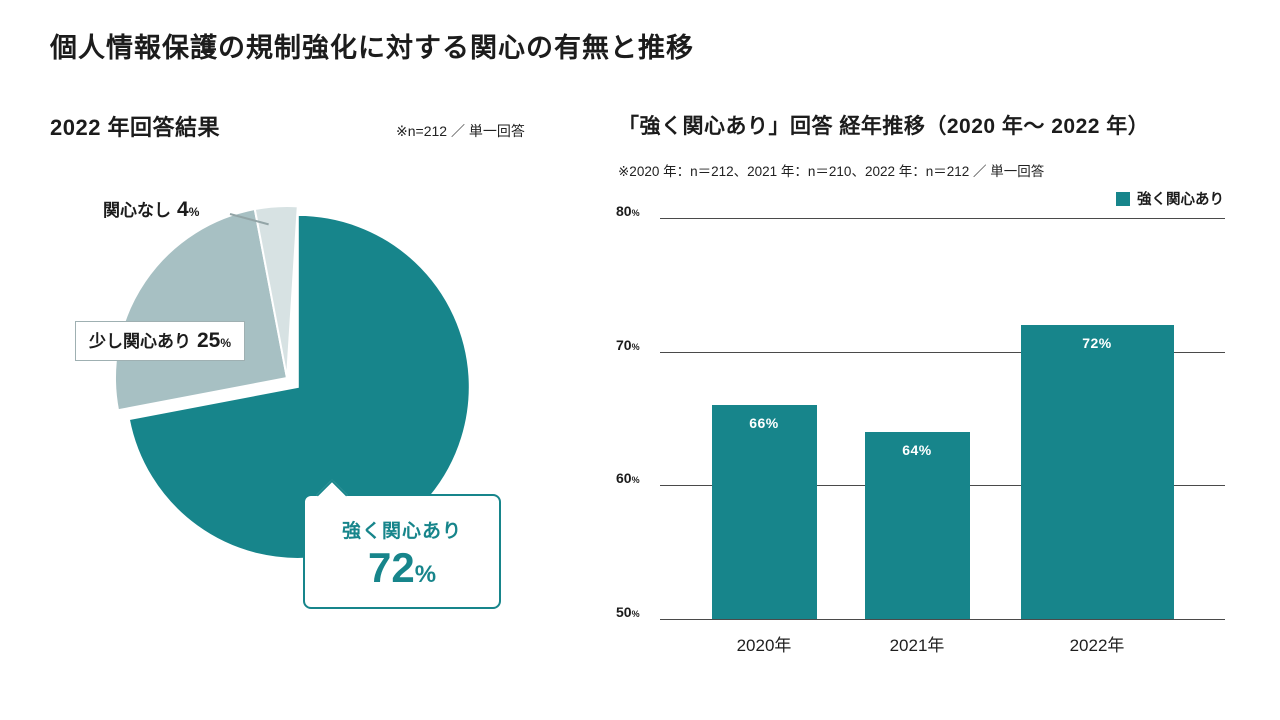 The width and height of the screenshot is (1280, 720). What do you see at coordinates (460, 131) in the screenshot?
I see `pie-sample-note: ※n=212 ／ 単一回答` at bounding box center [460, 131].